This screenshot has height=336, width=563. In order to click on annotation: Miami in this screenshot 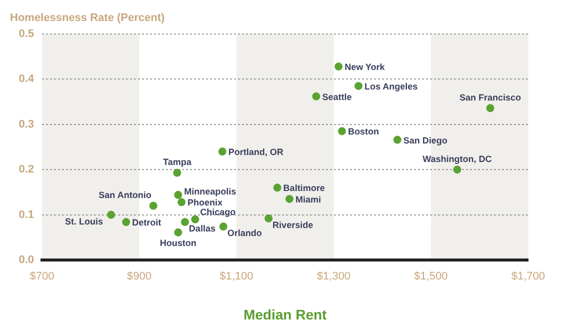, I will do `click(308, 199)`.